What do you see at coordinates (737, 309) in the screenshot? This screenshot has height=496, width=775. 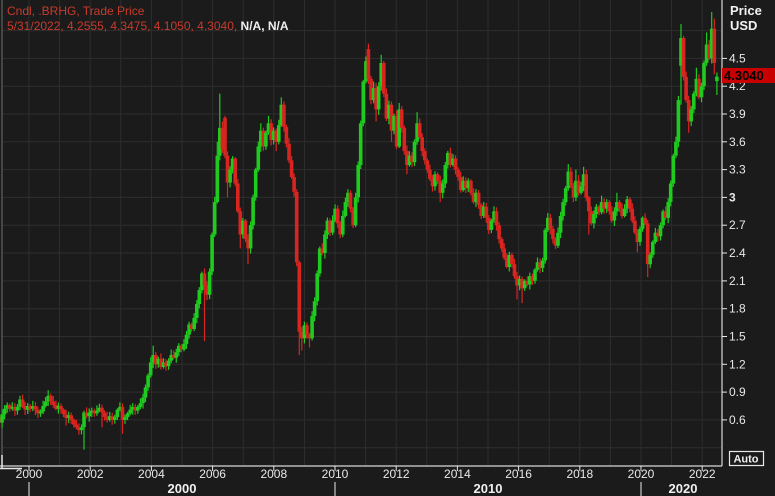 I see `svg-text: 1.8` at bounding box center [737, 309].